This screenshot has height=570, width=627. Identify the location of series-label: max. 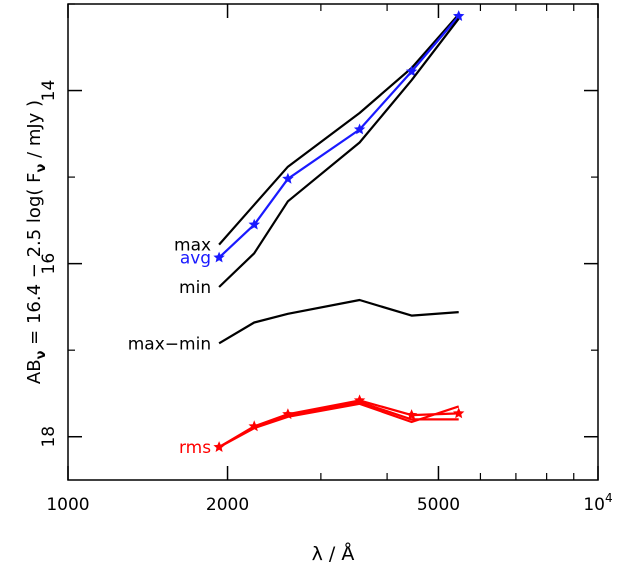
(192, 246).